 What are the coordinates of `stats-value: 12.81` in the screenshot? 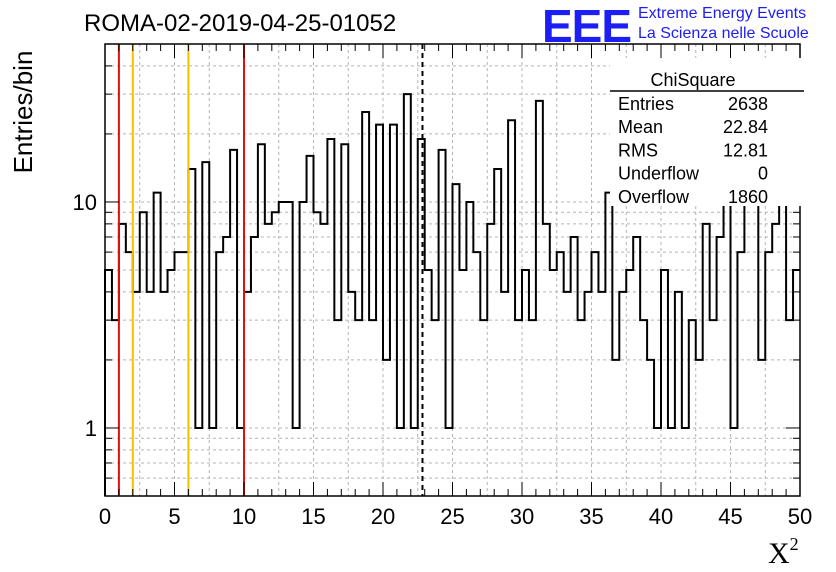 It's located at (745, 150).